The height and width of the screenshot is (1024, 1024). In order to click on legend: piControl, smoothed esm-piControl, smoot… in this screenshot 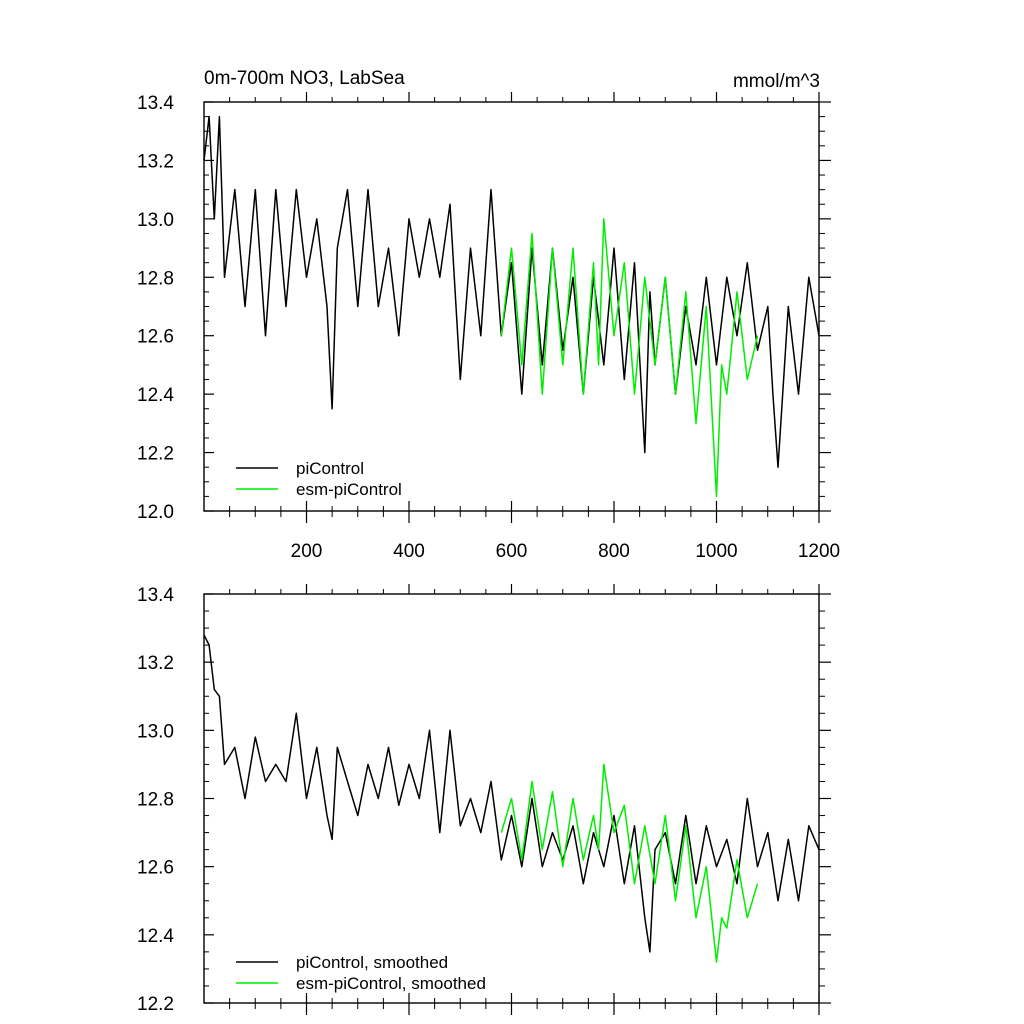, I will do `click(361, 973)`.